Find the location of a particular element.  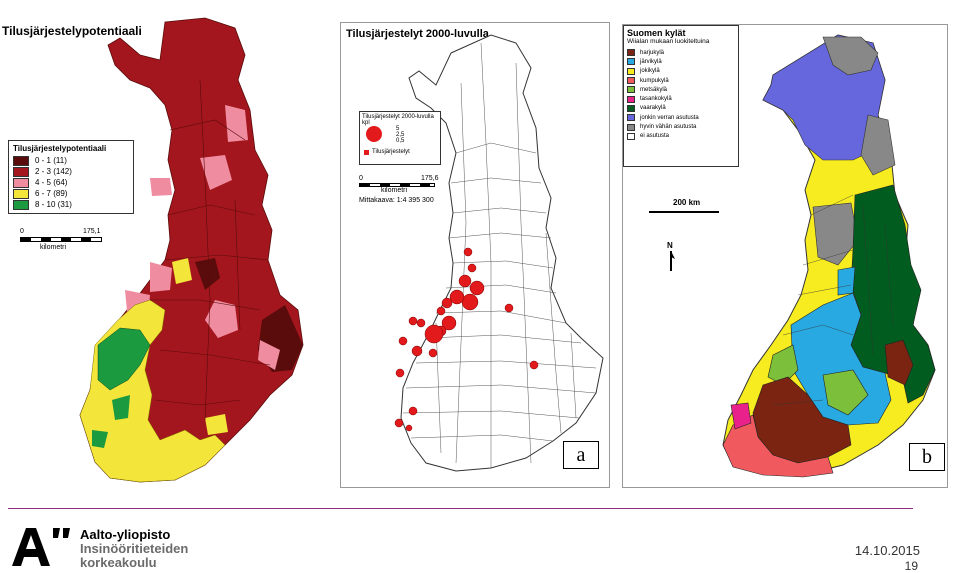

map3-legend-item: järvikylä is located at coordinates (681, 61).